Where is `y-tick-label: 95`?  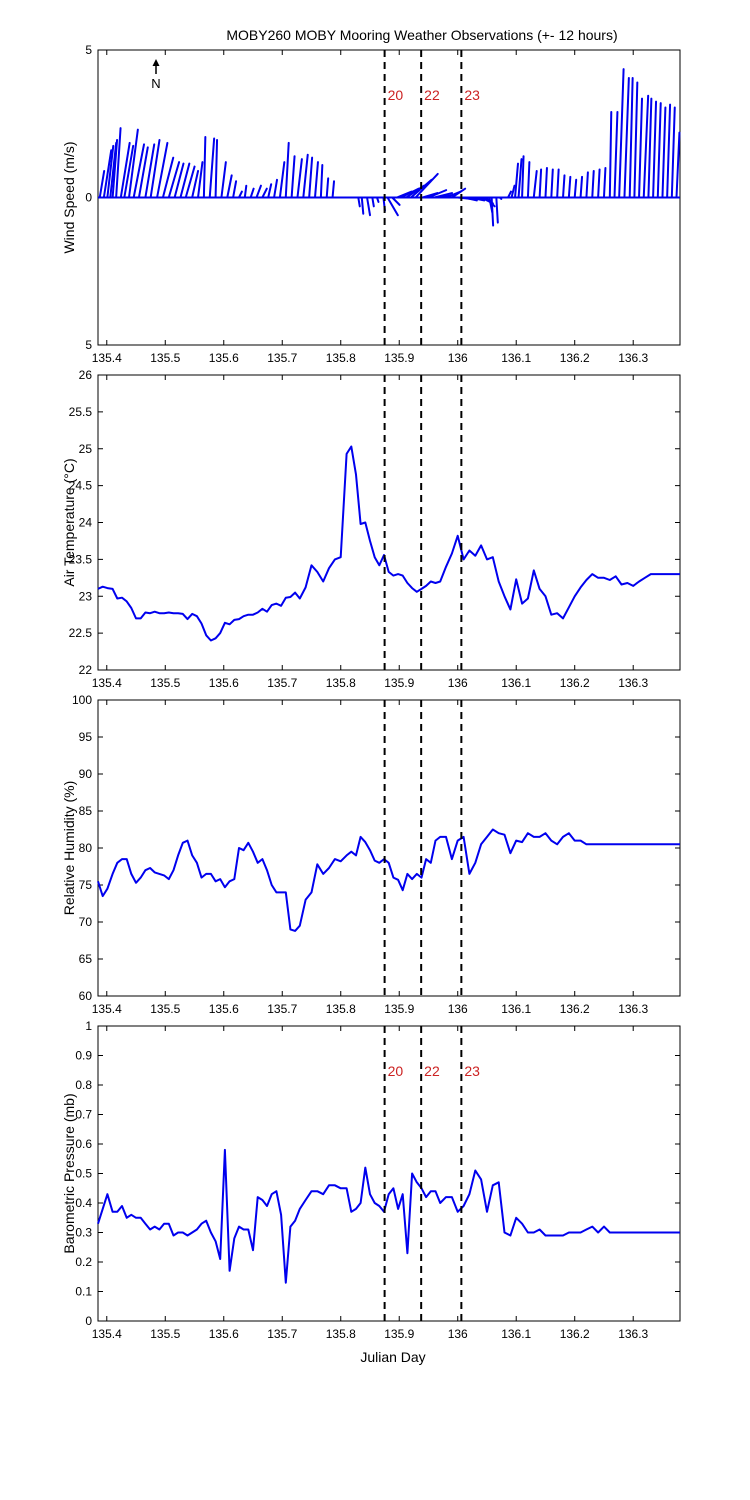 y-tick-label: 95 is located at coordinates (86, 737).